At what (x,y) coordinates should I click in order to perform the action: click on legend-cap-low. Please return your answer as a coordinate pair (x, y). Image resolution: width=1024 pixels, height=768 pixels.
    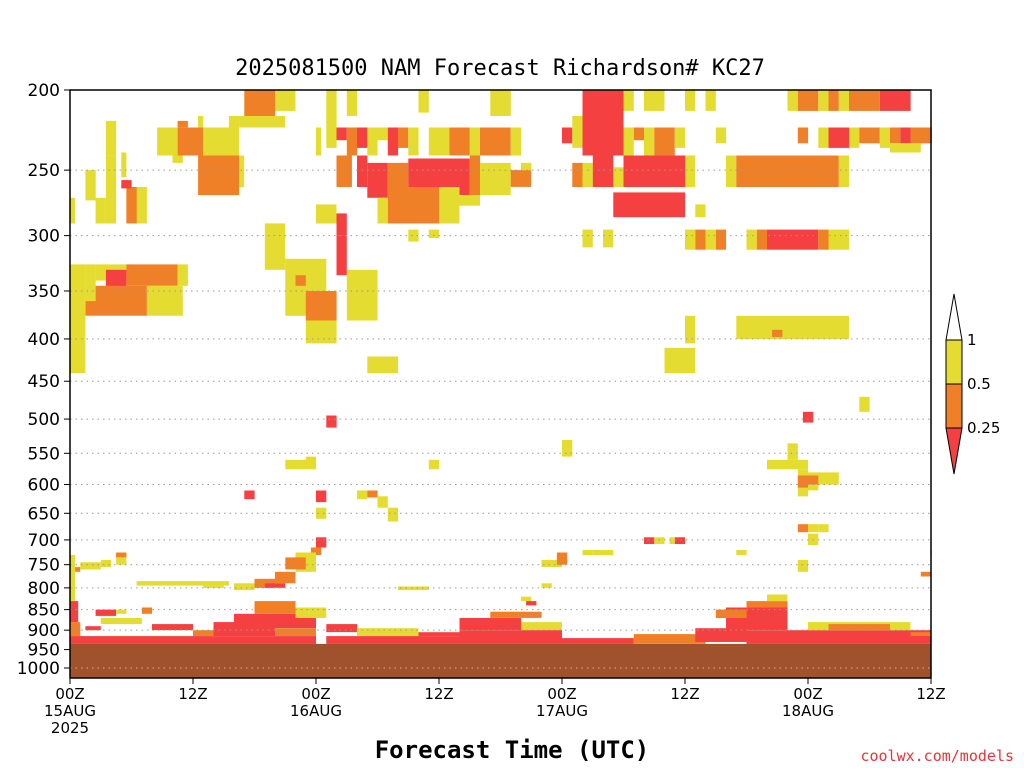
    Looking at the image, I should click on (954, 451).